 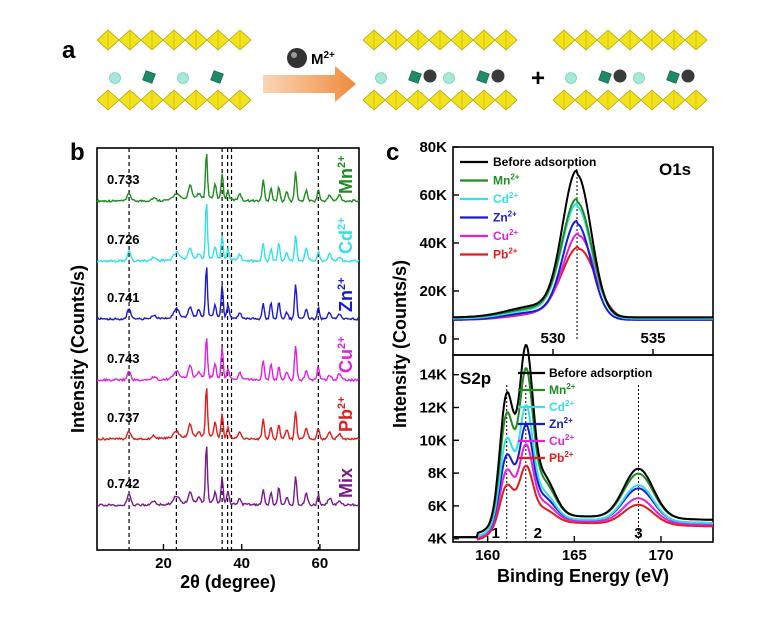 I want to click on layered-structure-before, so click(x=174, y=70).